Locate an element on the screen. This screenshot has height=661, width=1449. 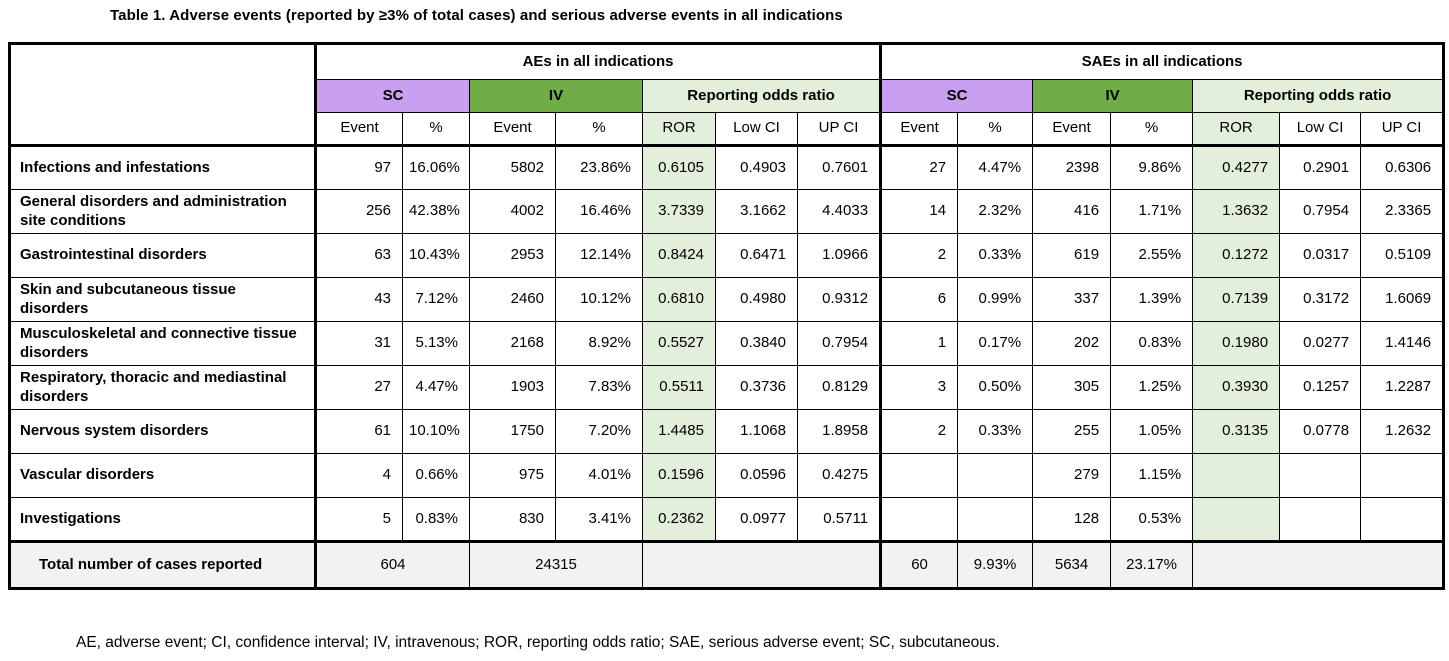
data-cell: 1750 is located at coordinates (512, 431).